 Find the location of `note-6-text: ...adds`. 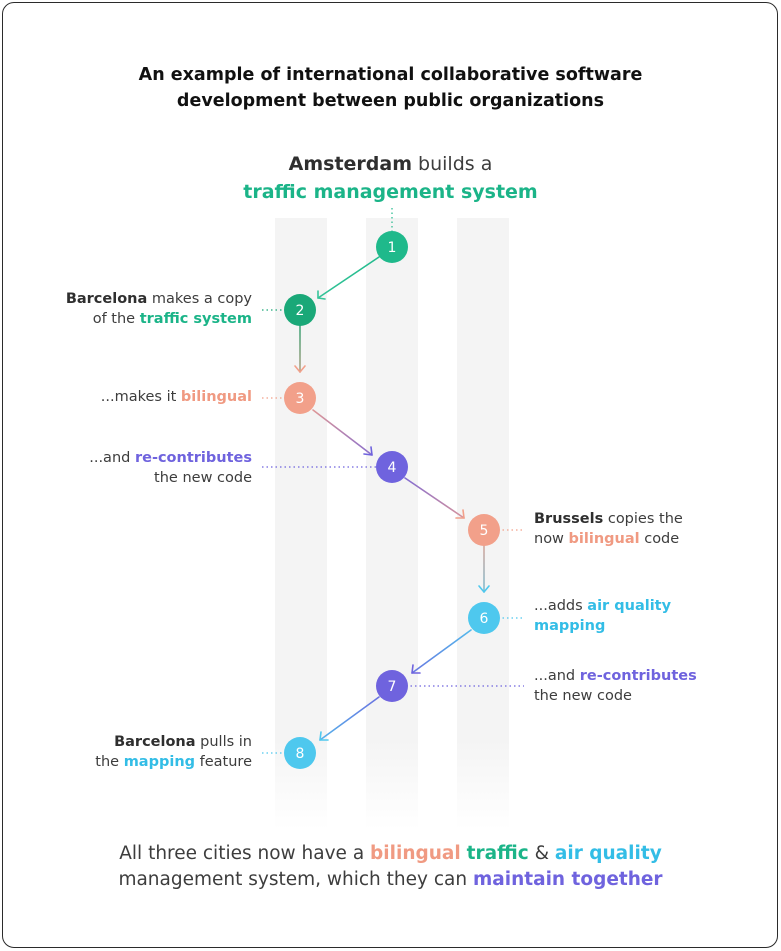

note-6-text: ...adds is located at coordinates (561, 606).